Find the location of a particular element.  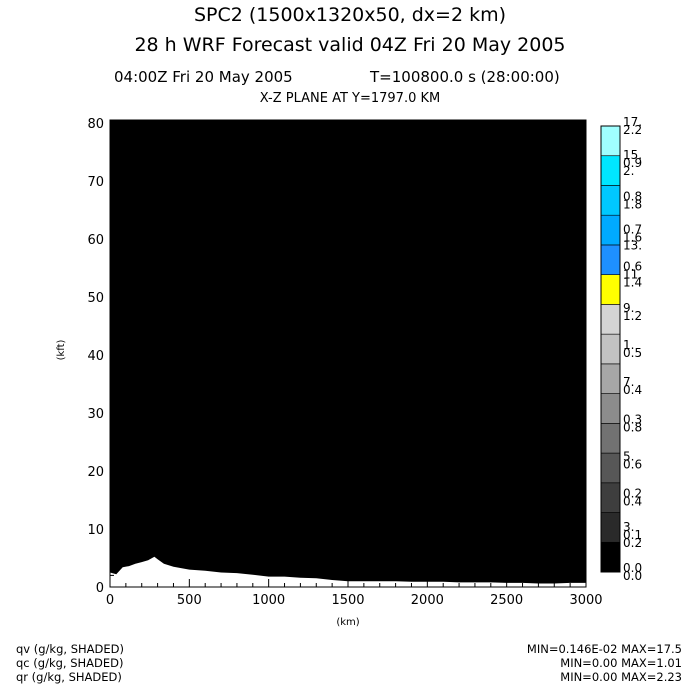

colorbar-label: 1. is located at coordinates (628, 345).